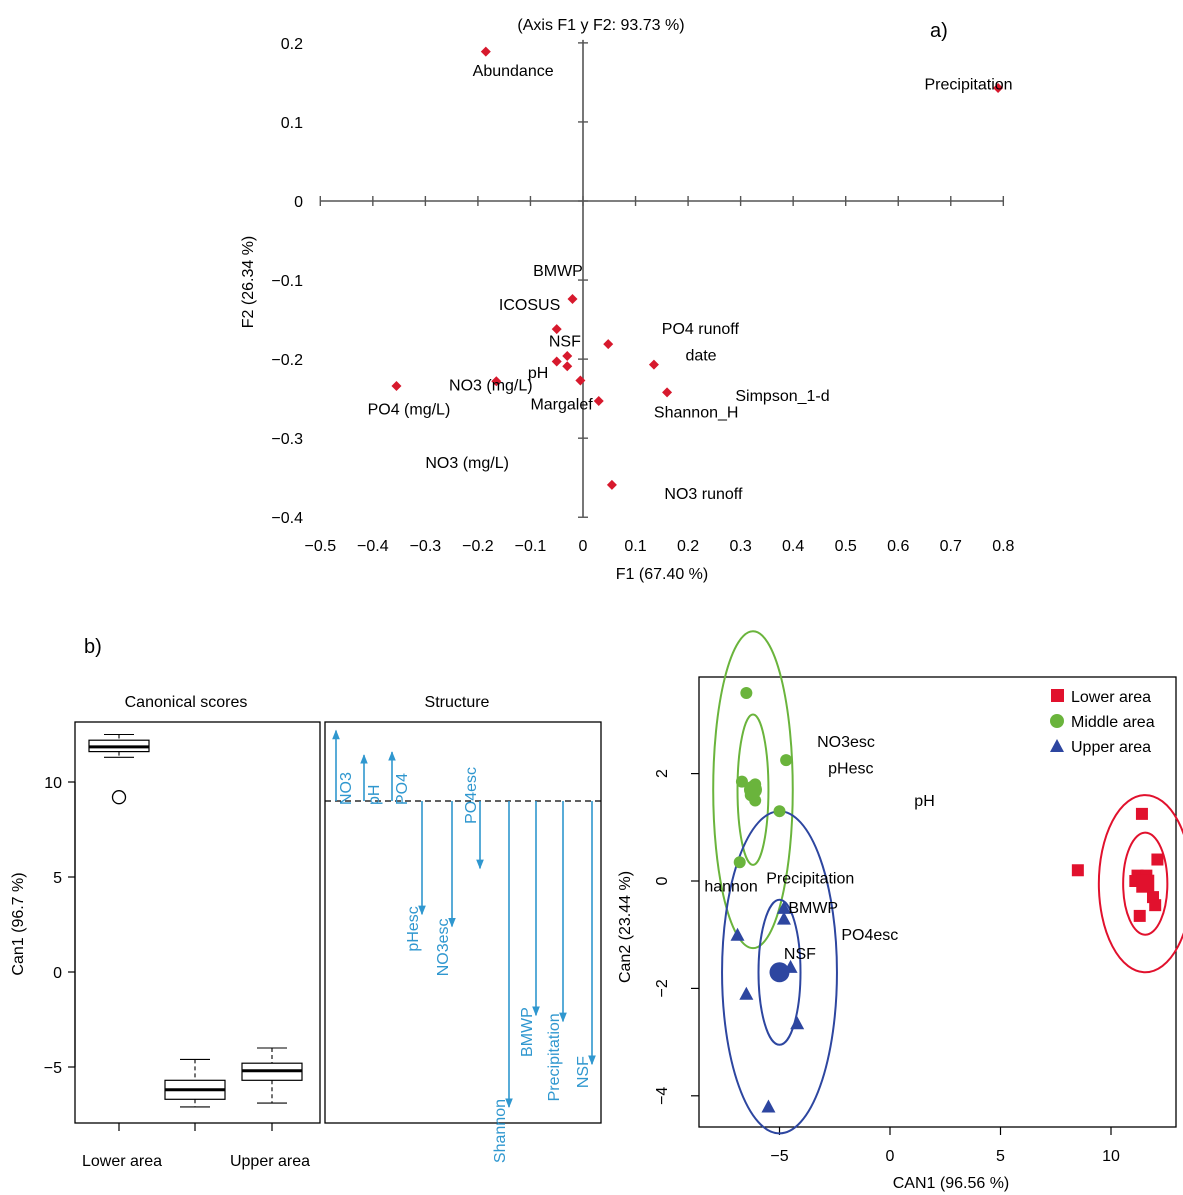 This screenshot has height=1195, width=1183. I want to click on canonical-variable-label: Precipitation, so click(810, 879).